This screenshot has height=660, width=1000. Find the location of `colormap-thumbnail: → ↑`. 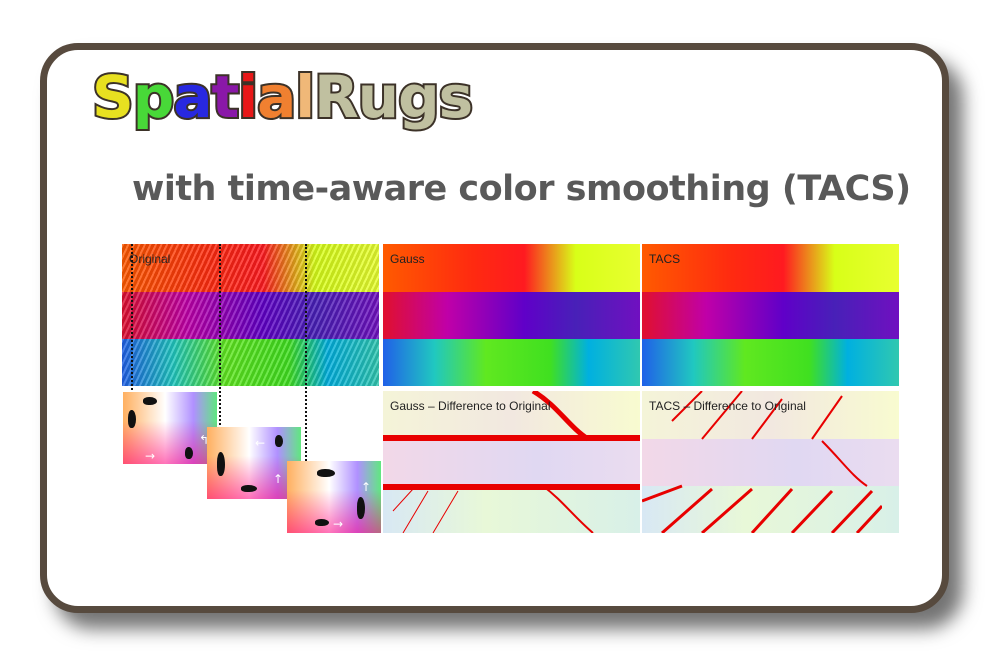

colormap-thumbnail: → ↑ is located at coordinates (334, 497).